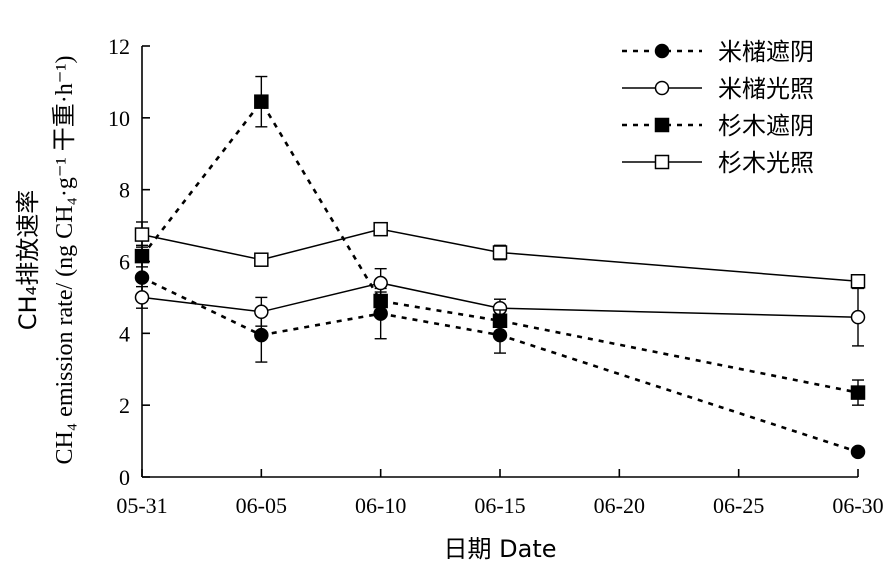 The height and width of the screenshot is (563, 890). I want to click on legend-label: 米槠光照, so click(766, 89).